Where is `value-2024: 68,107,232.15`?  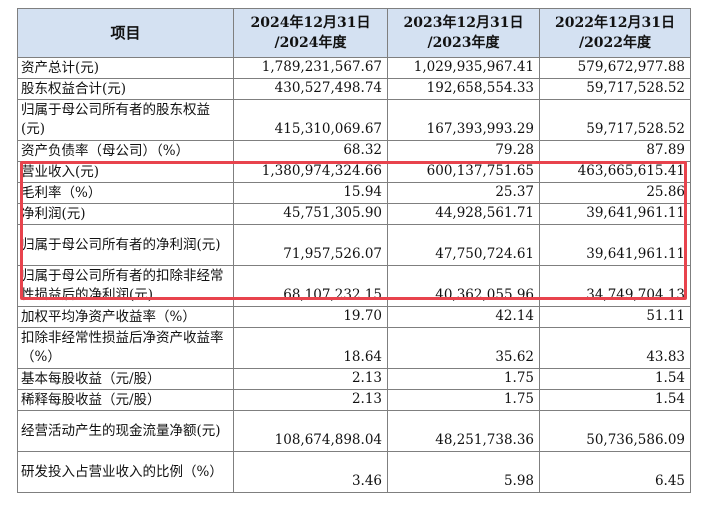 value-2024: 68,107,232.15 is located at coordinates (310, 286).